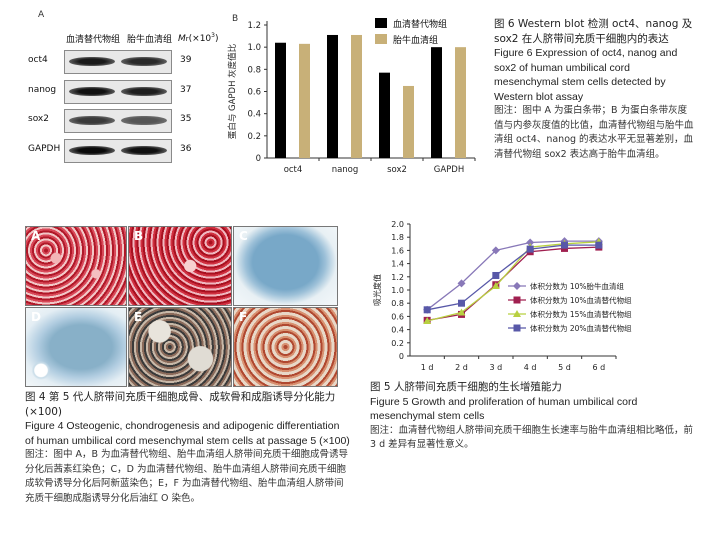 The height and width of the screenshot is (543, 711). Describe the element at coordinates (581, 314) in the screenshot. I see `line-legend-label: 体积分数为 15%血清替代物组` at that location.